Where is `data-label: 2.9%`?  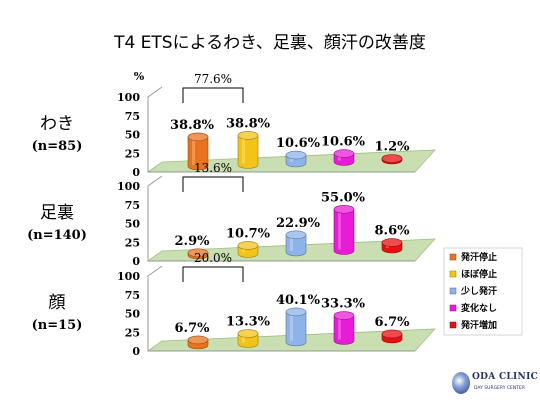
data-label: 2.9% is located at coordinates (193, 241).